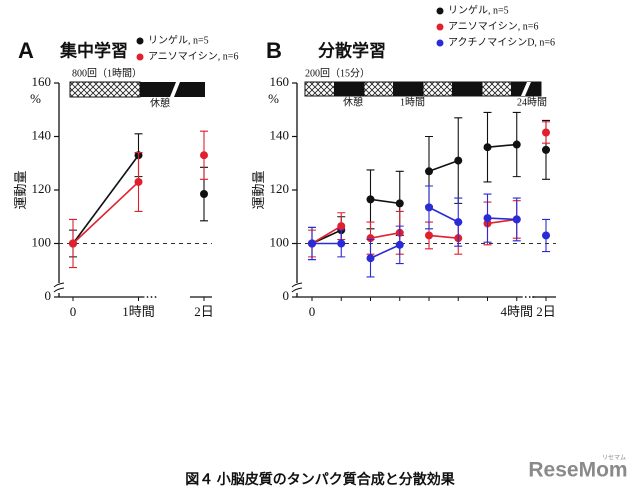 The height and width of the screenshot is (497, 640). What do you see at coordinates (412, 102) in the screenshot?
I see `schedule-label: 1時間` at bounding box center [412, 102].